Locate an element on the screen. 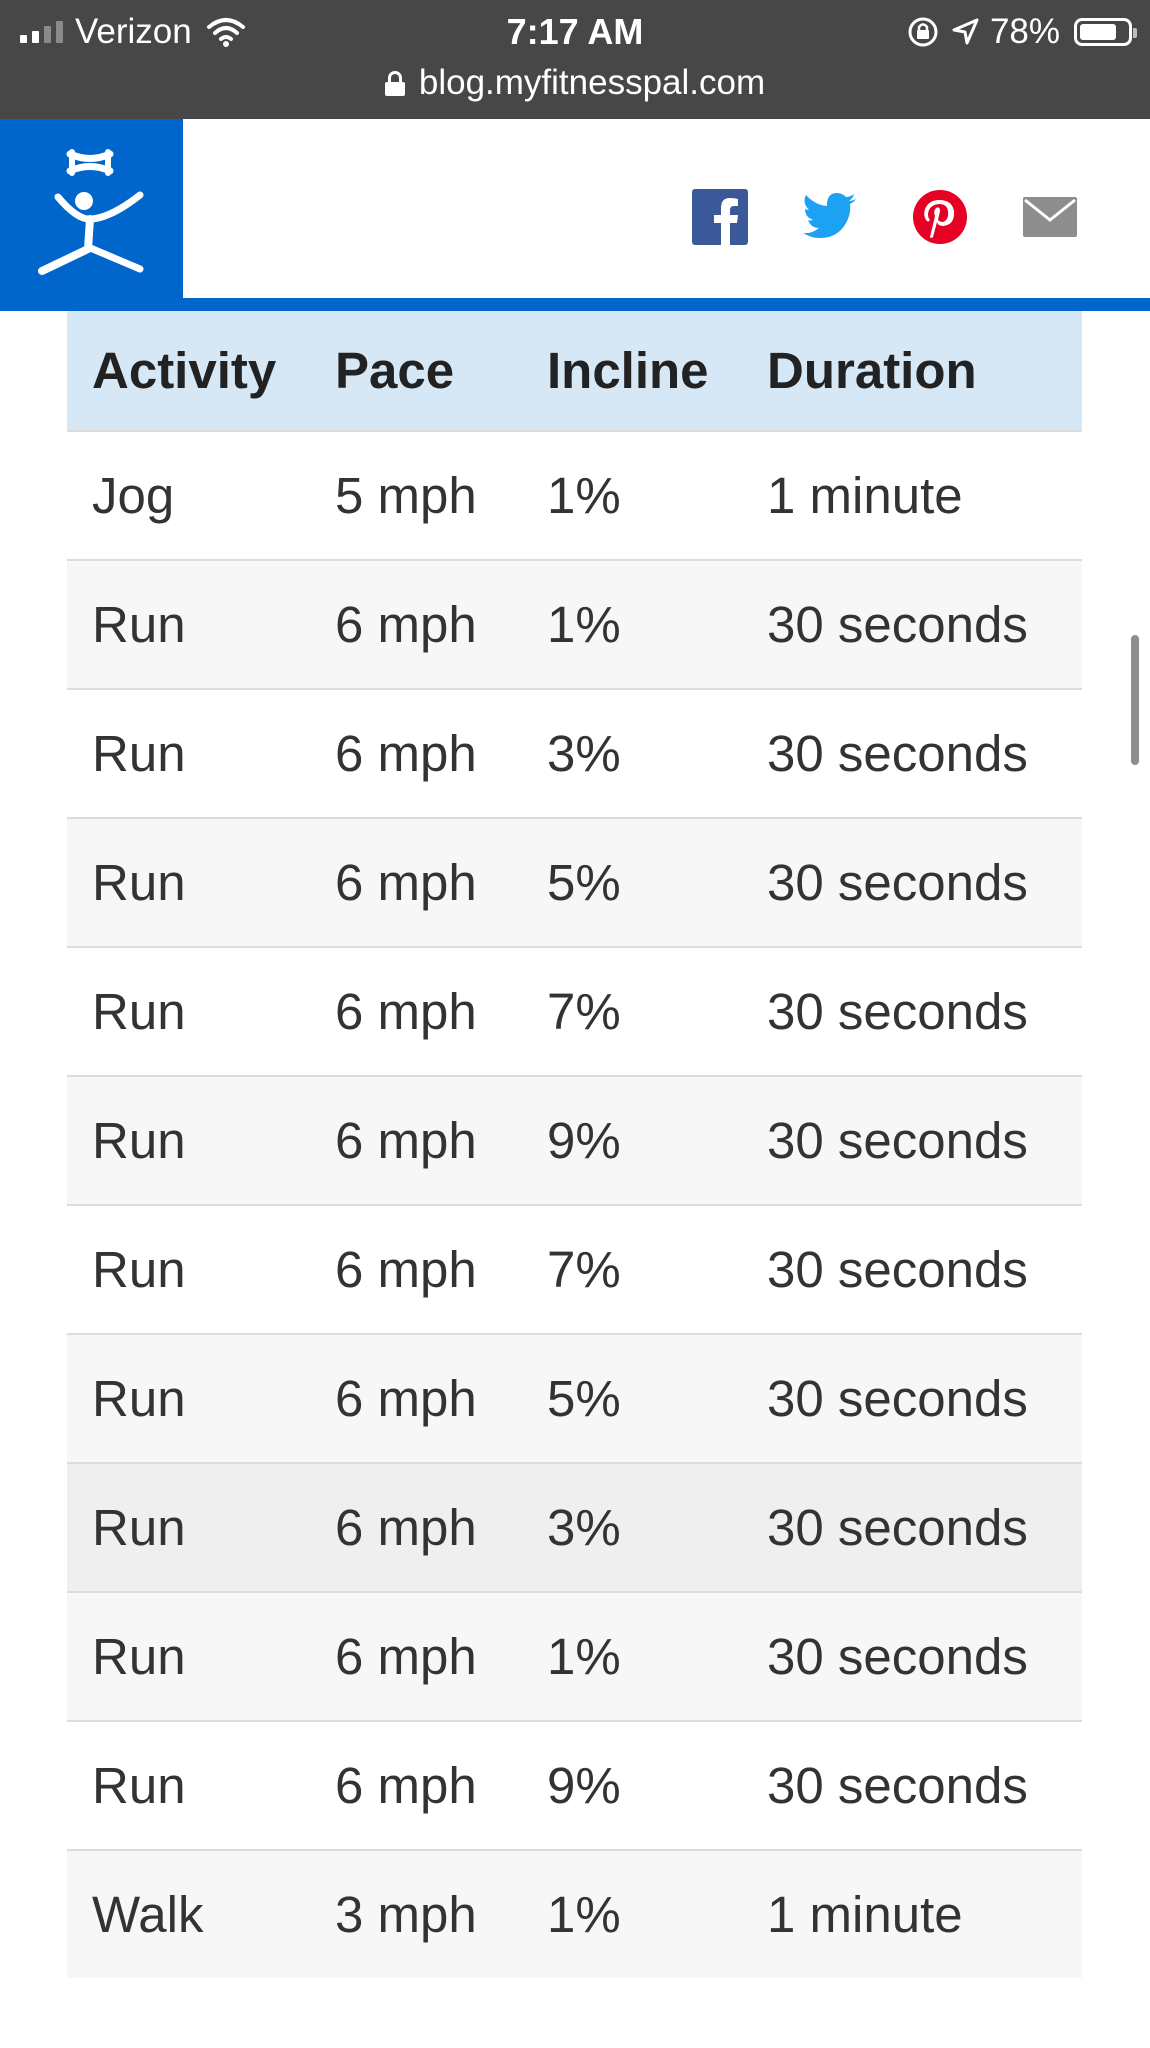 The image size is (1150, 2048). status-left: Verizon is located at coordinates (133, 32).